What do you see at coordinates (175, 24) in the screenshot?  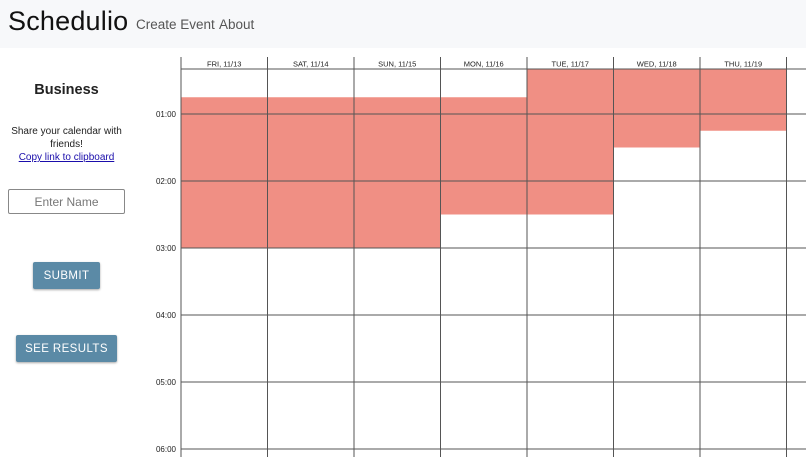 I see `nav-create-event: Create Event` at bounding box center [175, 24].